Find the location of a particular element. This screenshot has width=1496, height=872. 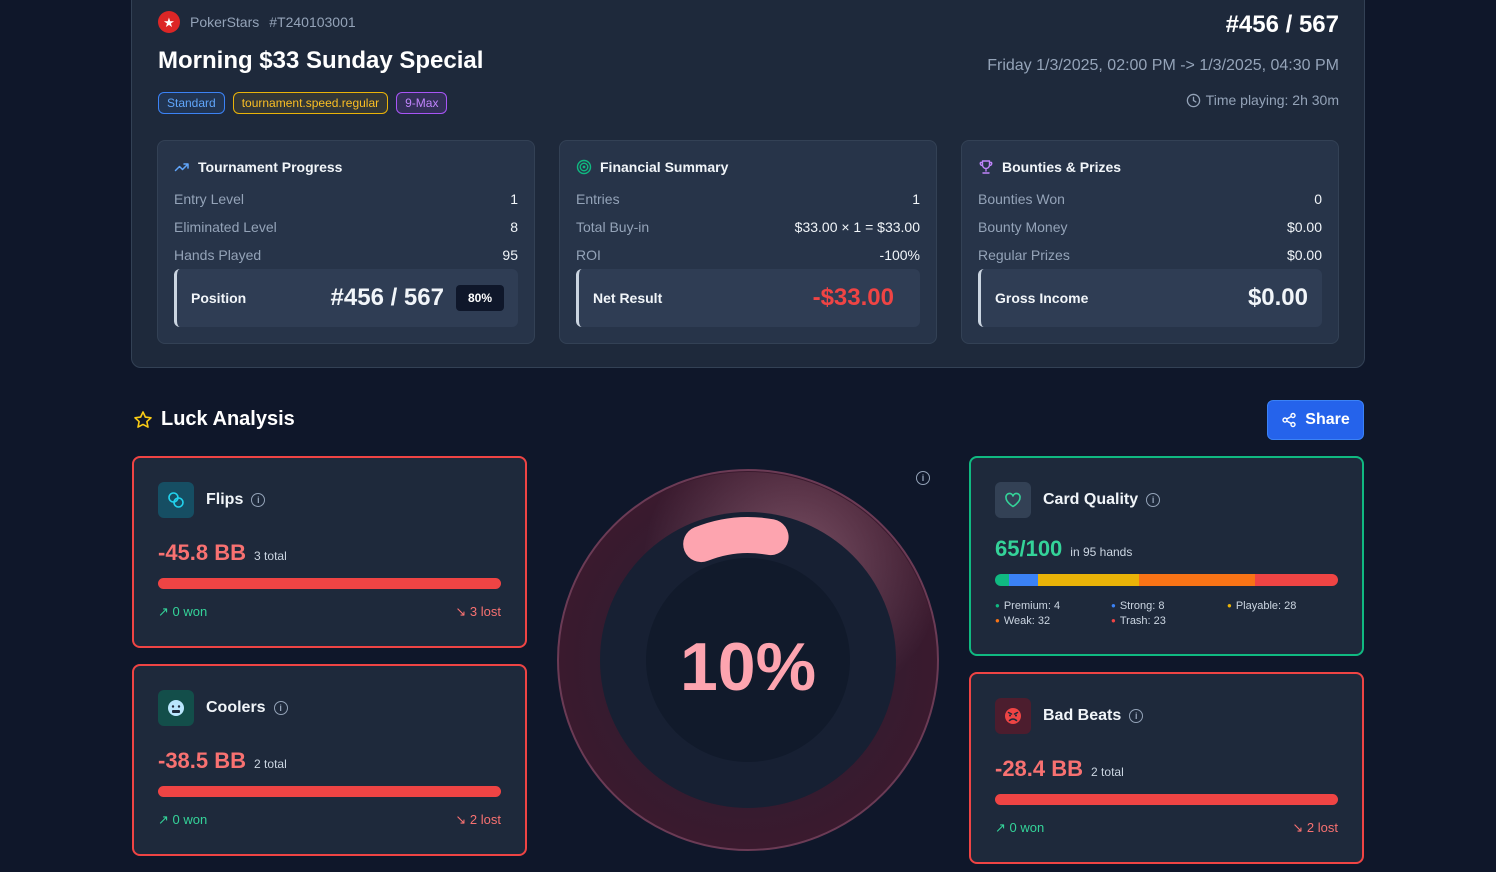

stat-value: 95 is located at coordinates (510, 255).